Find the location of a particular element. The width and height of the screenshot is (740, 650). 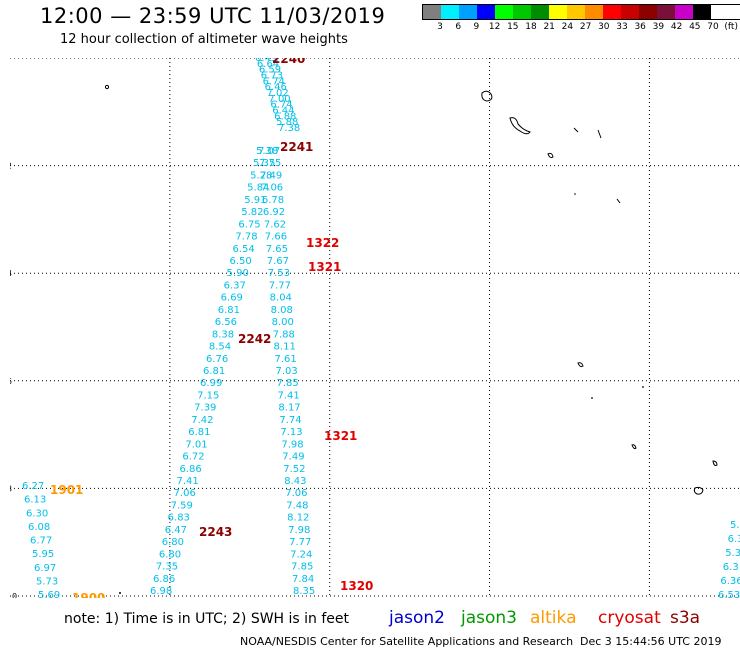

wave-height-value: 7.02 is located at coordinates (278, 93).